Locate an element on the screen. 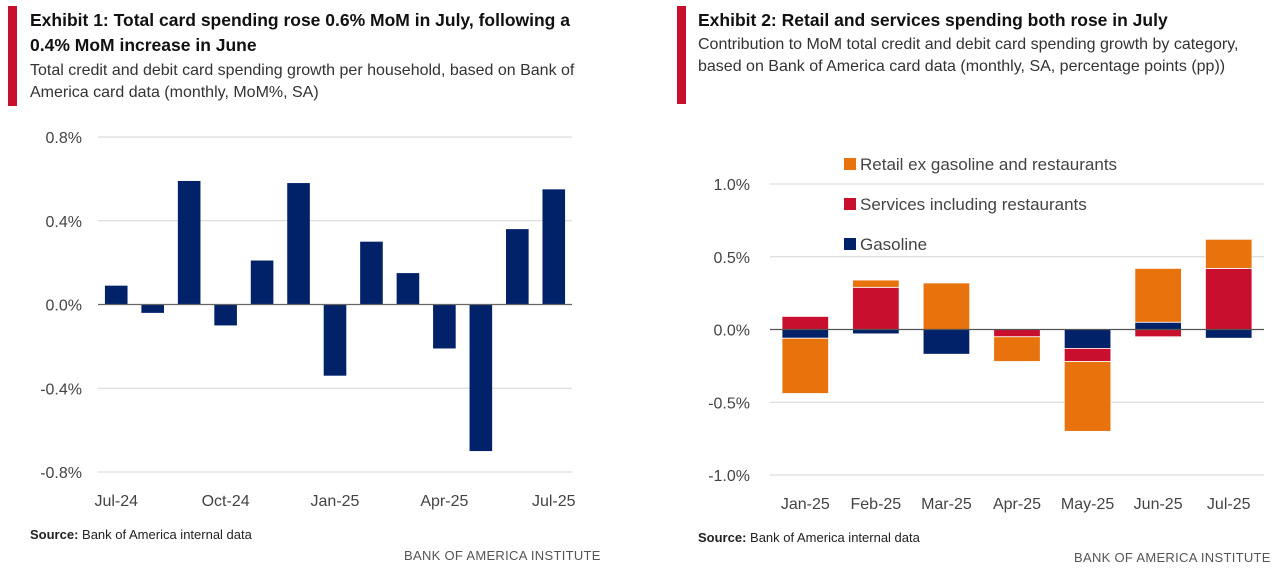 Image resolution: width=1278 pixels, height=580 pixels. x-tick-label: Jun-25 is located at coordinates (1158, 504).